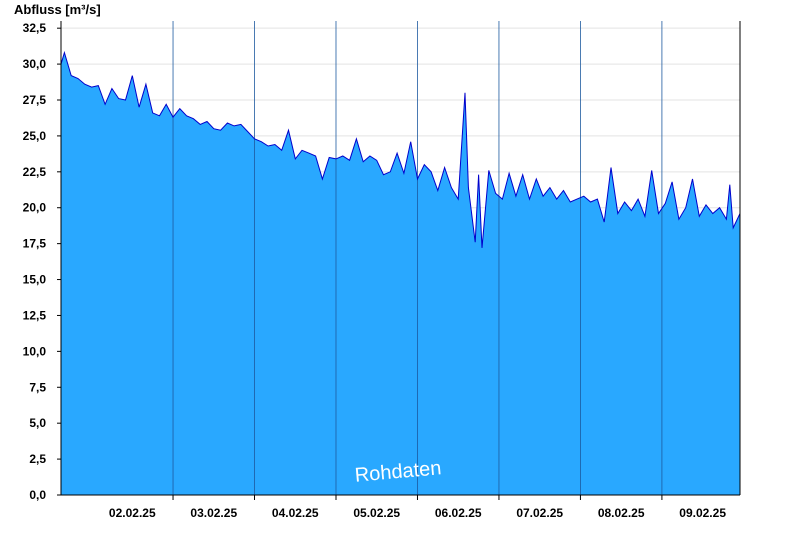  What do you see at coordinates (35, 315) in the screenshot?
I see `y-tick-label: 12,5` at bounding box center [35, 315].